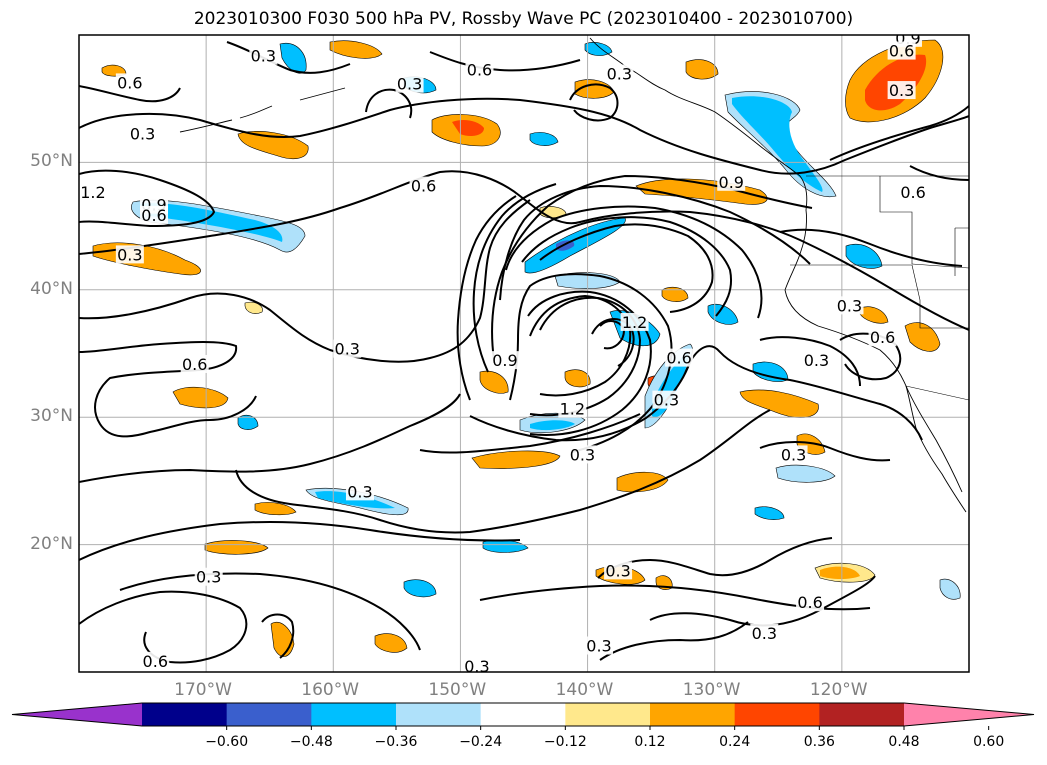 The height and width of the screenshot is (765, 1047). Describe the element at coordinates (262, 110) in the screenshot. I see `aleutian-islands` at that location.